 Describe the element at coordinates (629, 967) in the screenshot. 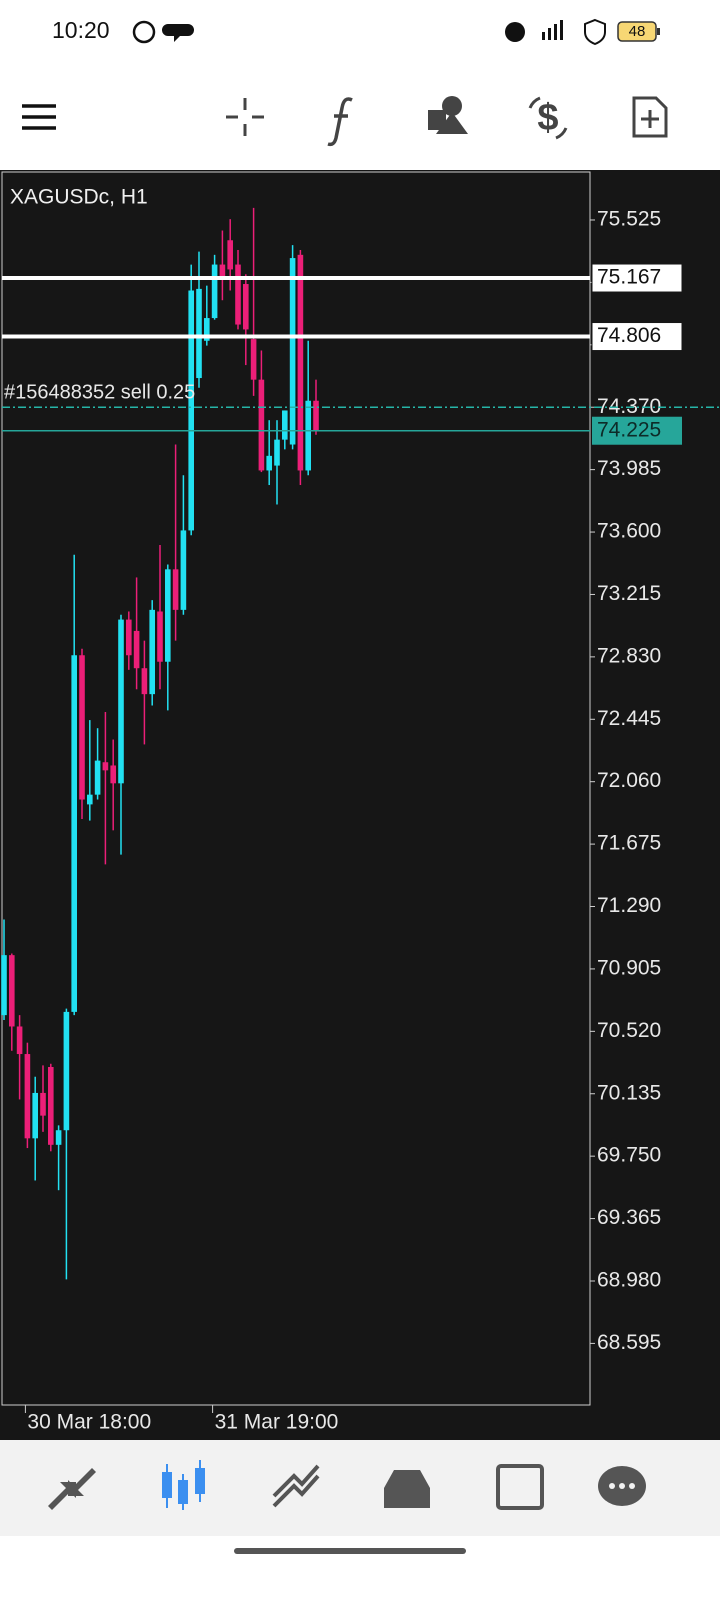

I see `y-tick-label: 70.905` at that location.